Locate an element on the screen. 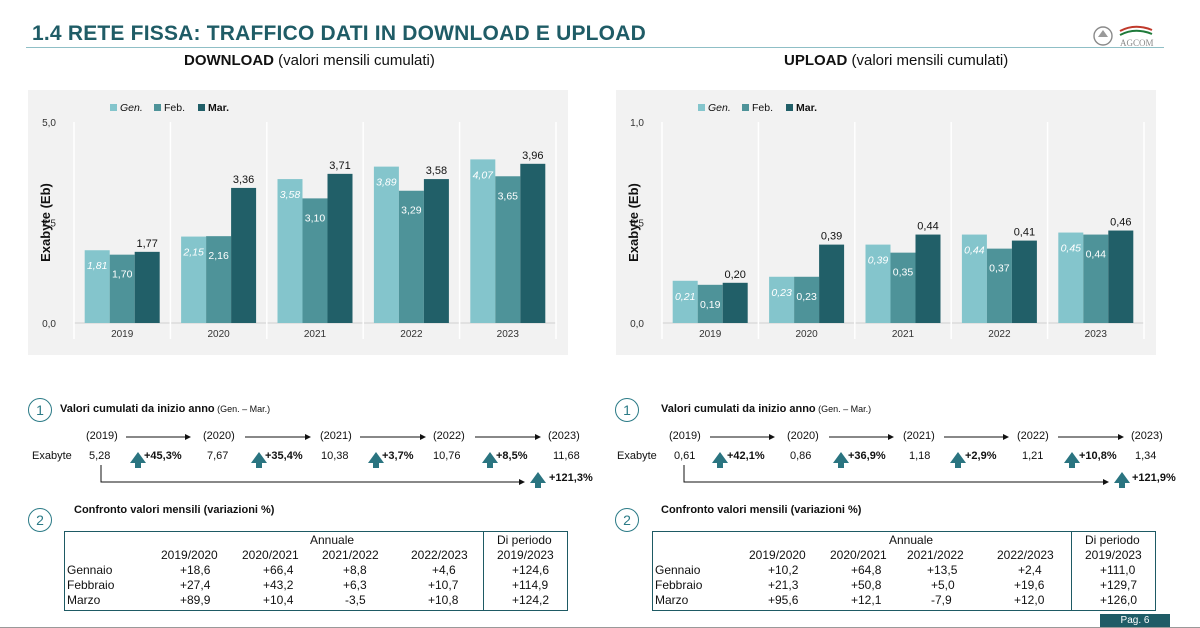 The width and height of the screenshot is (1200, 628). download-heading-rest: (valori mensili cumulati) is located at coordinates (354, 60).